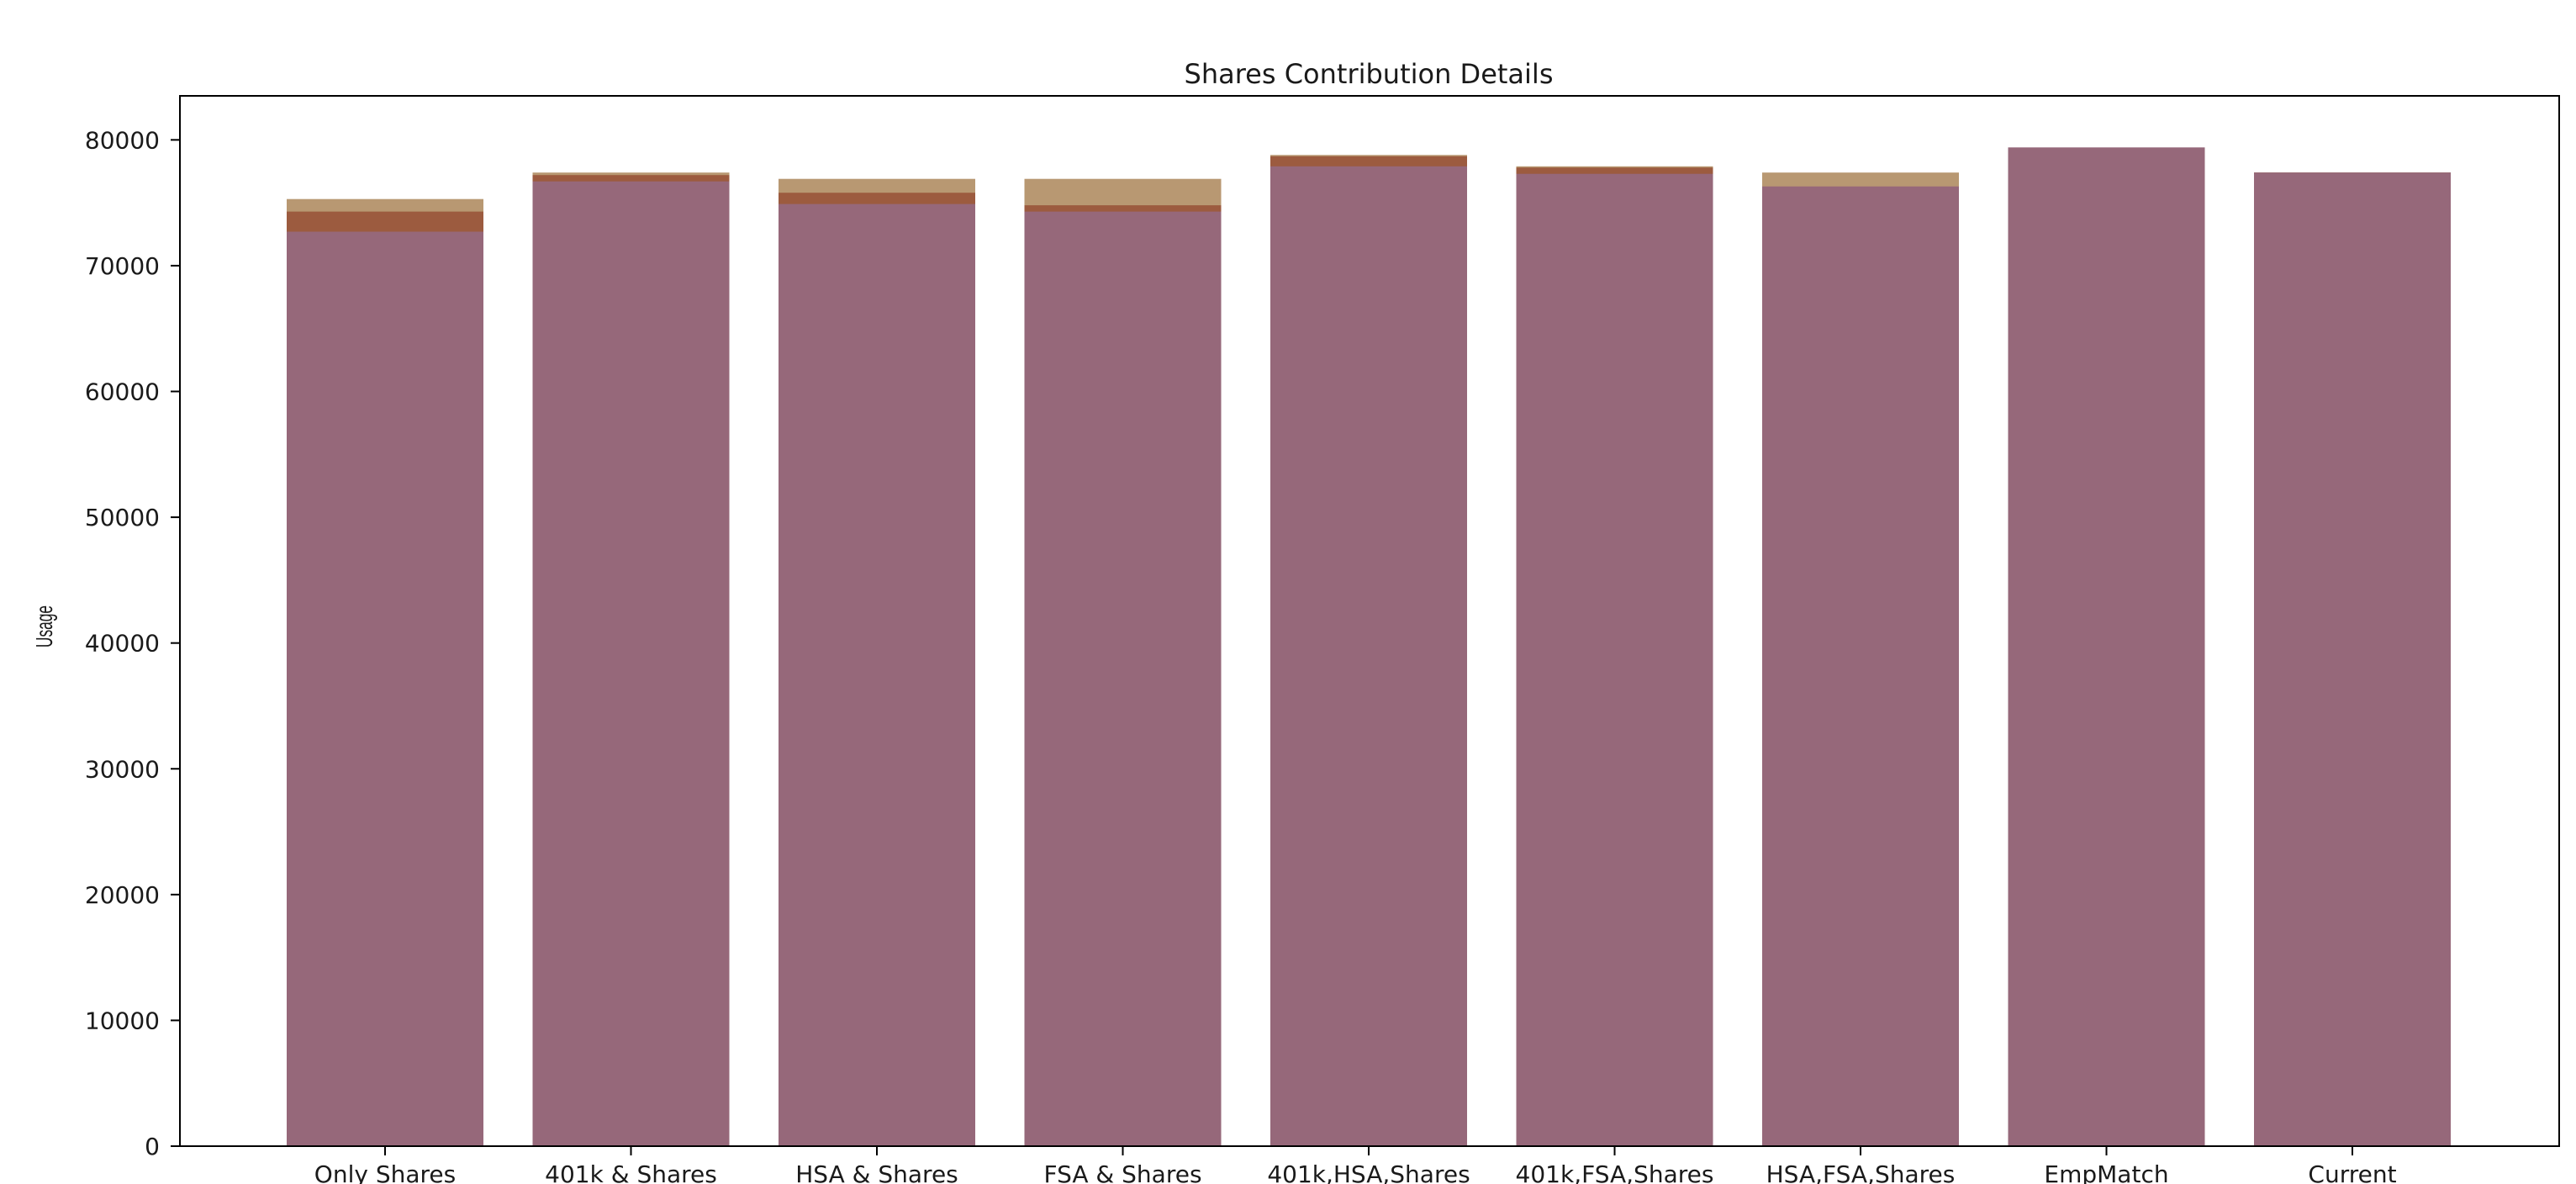  What do you see at coordinates (2352, 1172) in the screenshot?
I see `x-tick-label: Current` at bounding box center [2352, 1172].